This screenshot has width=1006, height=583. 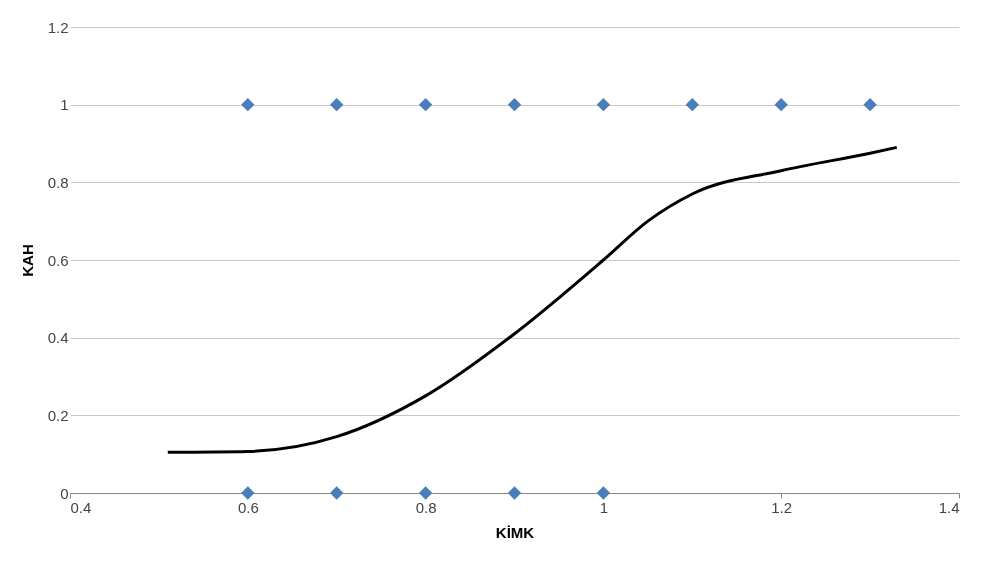 What do you see at coordinates (58, 338) in the screenshot?
I see `y-tick-label: 0.4` at bounding box center [58, 338].